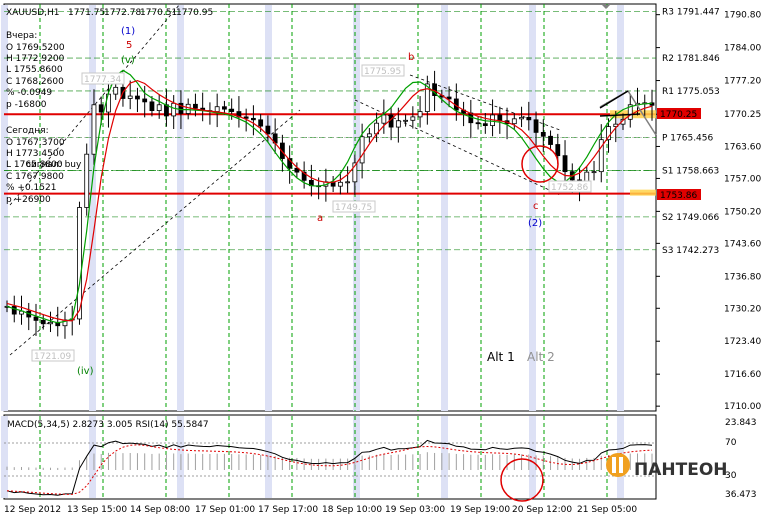 The image size is (763, 524). What do you see at coordinates (691, 13) in the screenshot?
I see `pivot-label: R3 1791.447` at bounding box center [691, 13].